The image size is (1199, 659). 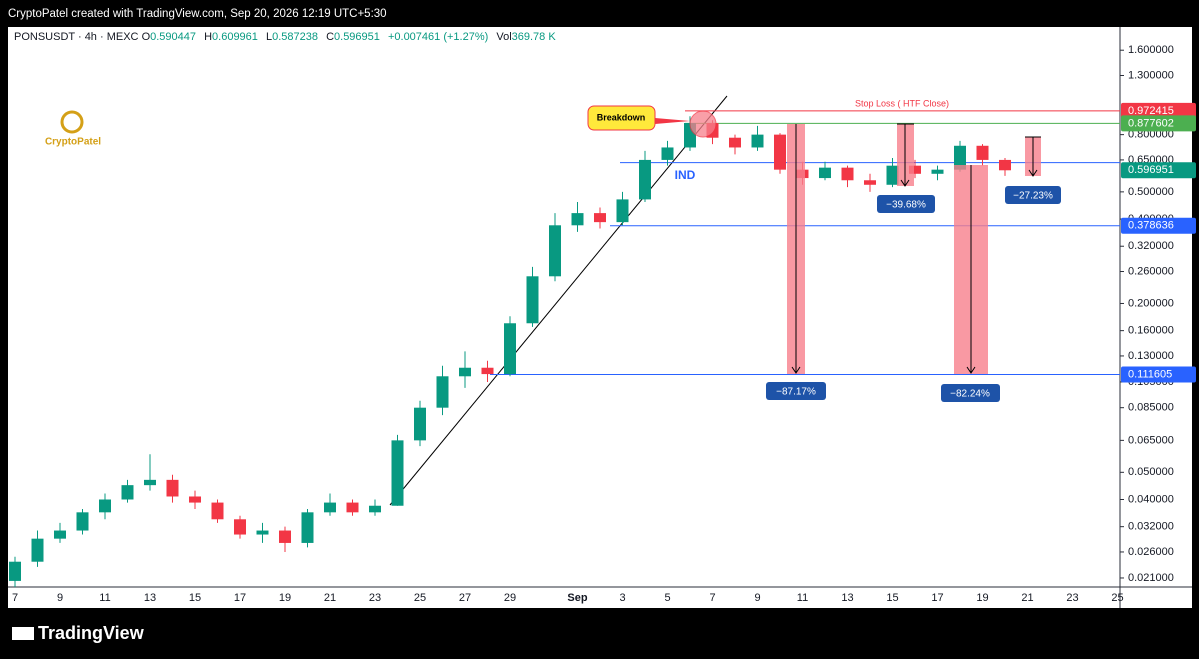 I want to click on footer-brand: TradingView, so click(x=91, y=633).